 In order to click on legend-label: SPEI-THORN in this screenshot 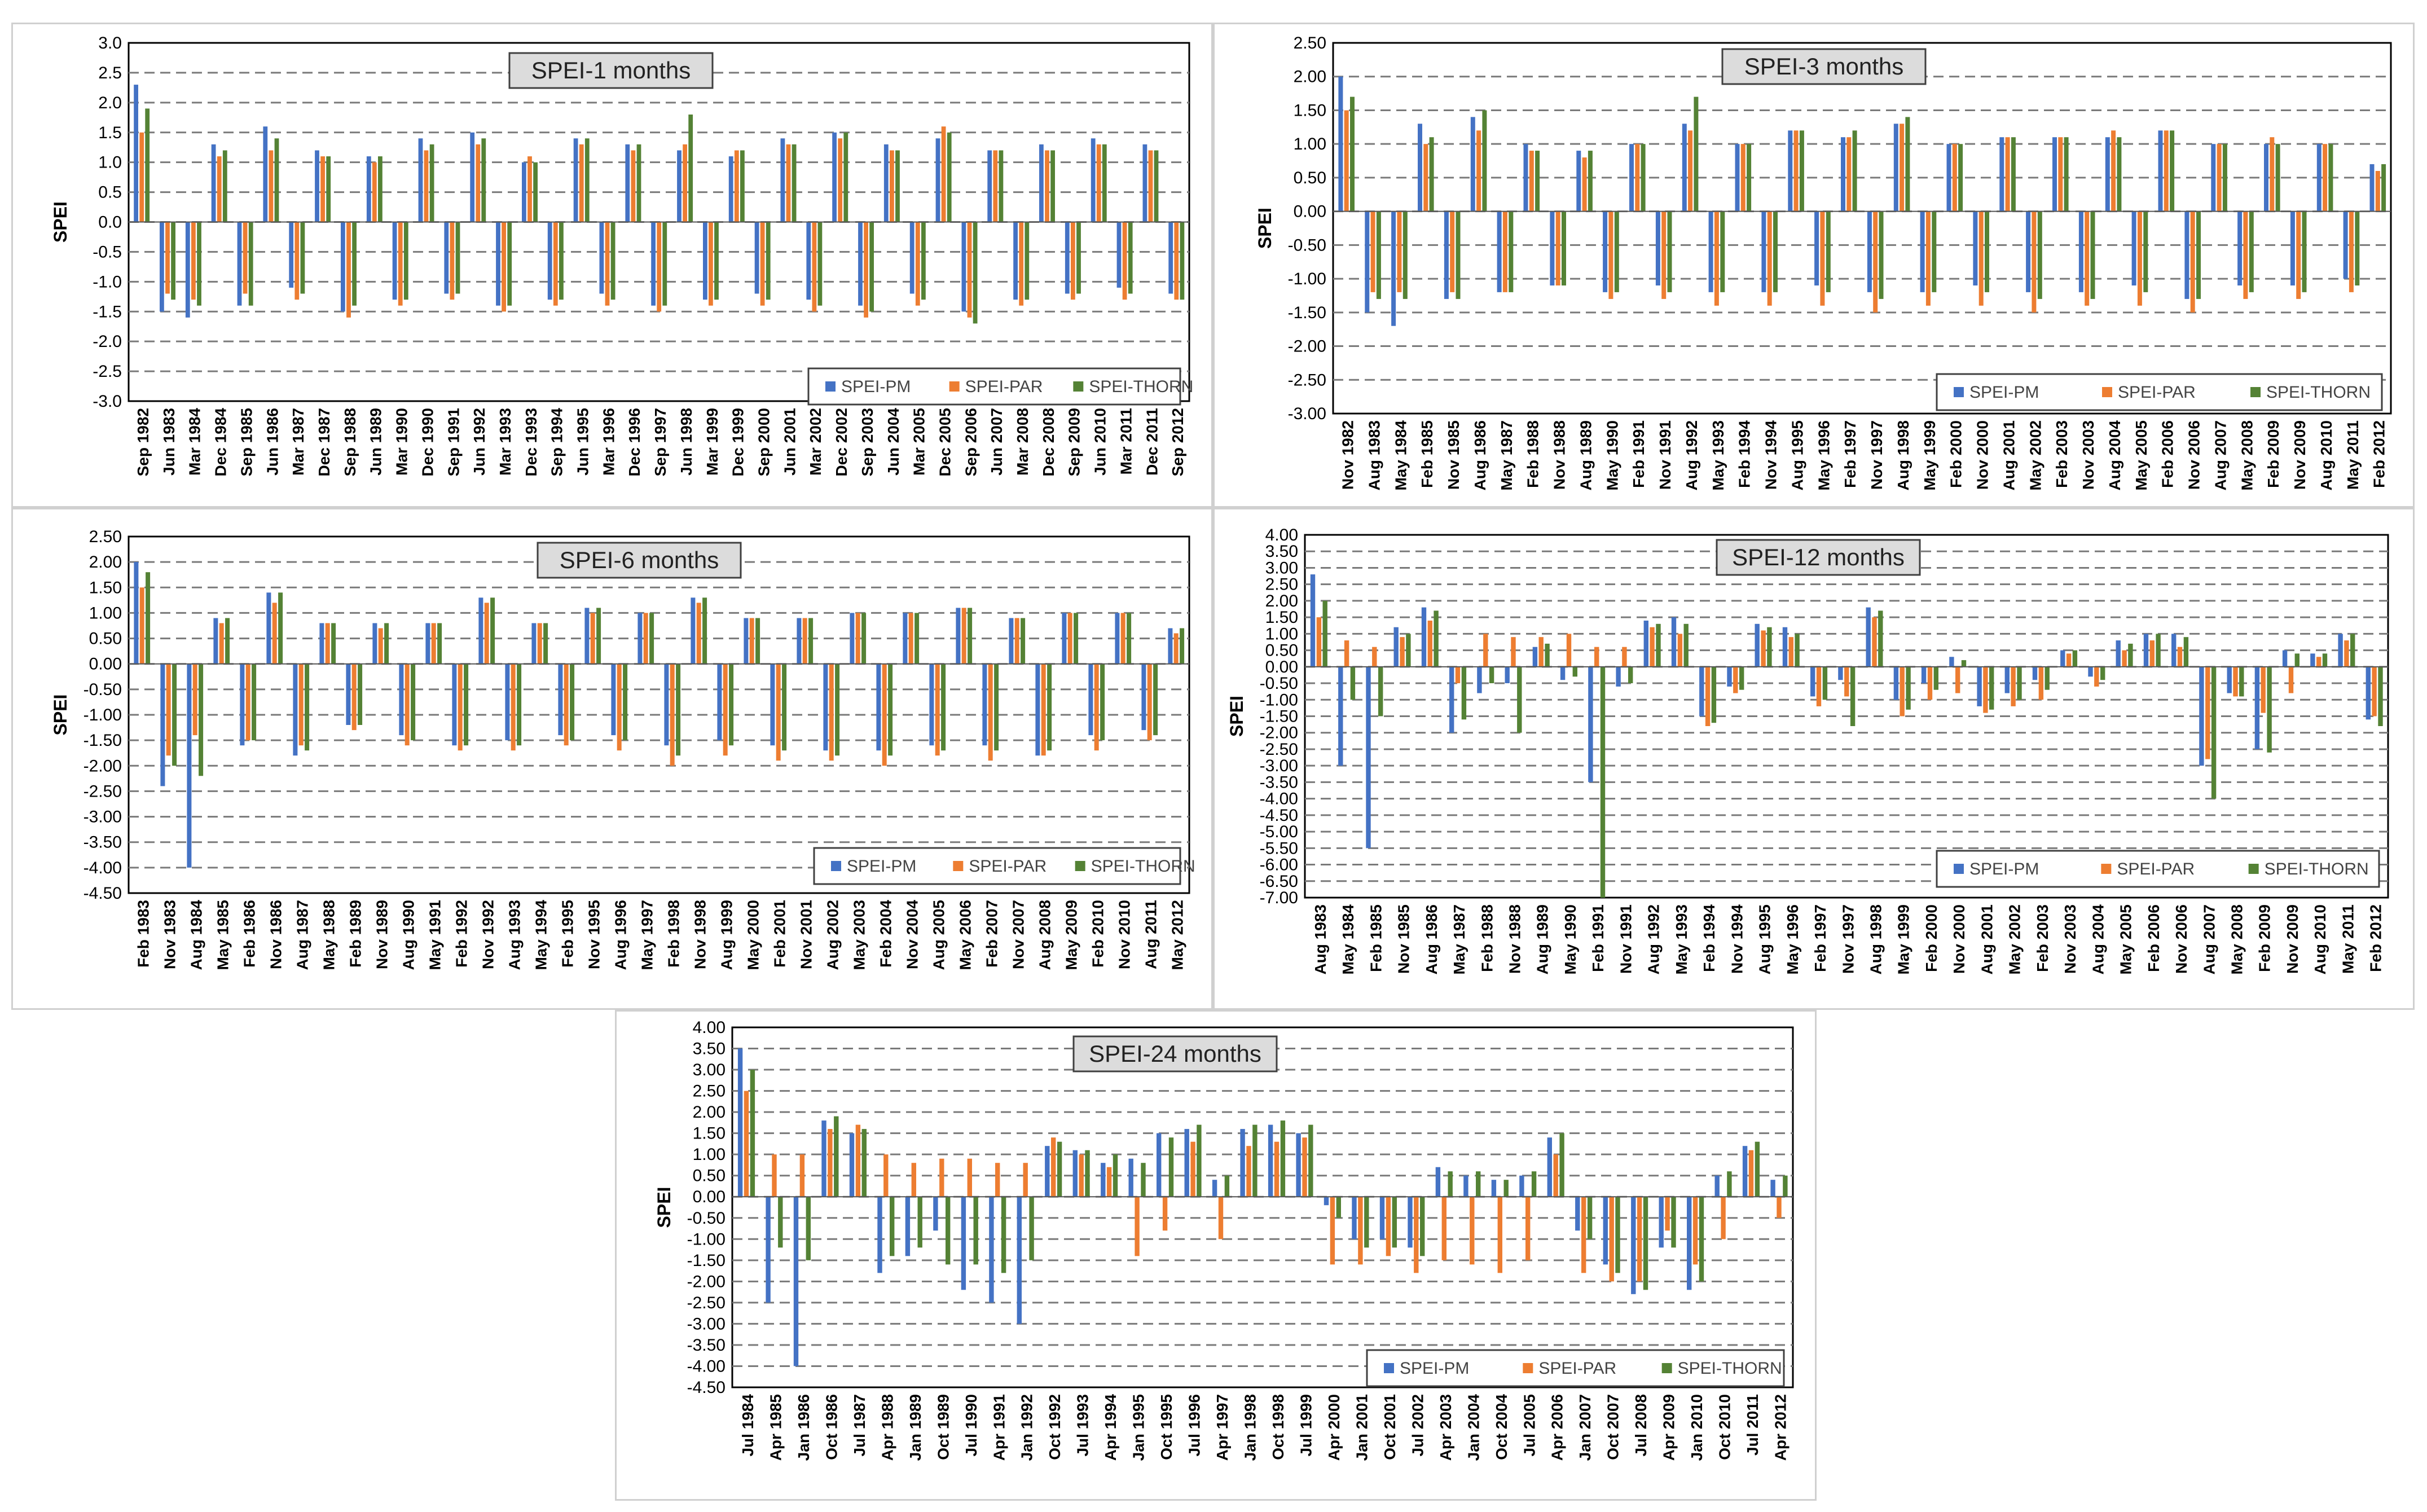, I will do `click(2317, 869)`.